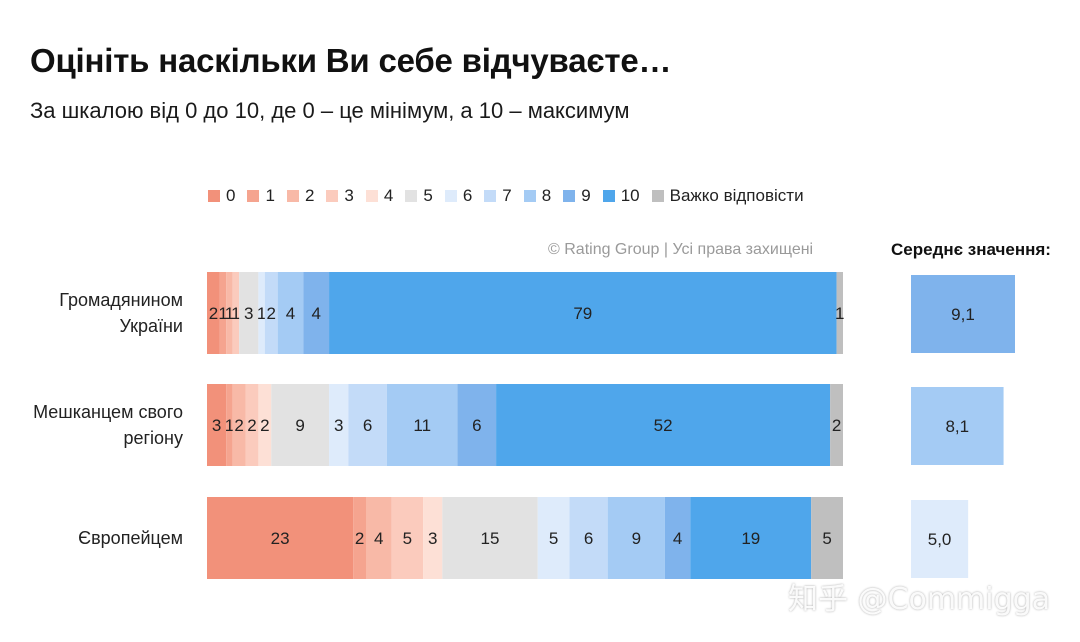 This screenshot has width=1080, height=642. What do you see at coordinates (957, 426) in the screenshot?
I see `average-label: 8,1` at bounding box center [957, 426].